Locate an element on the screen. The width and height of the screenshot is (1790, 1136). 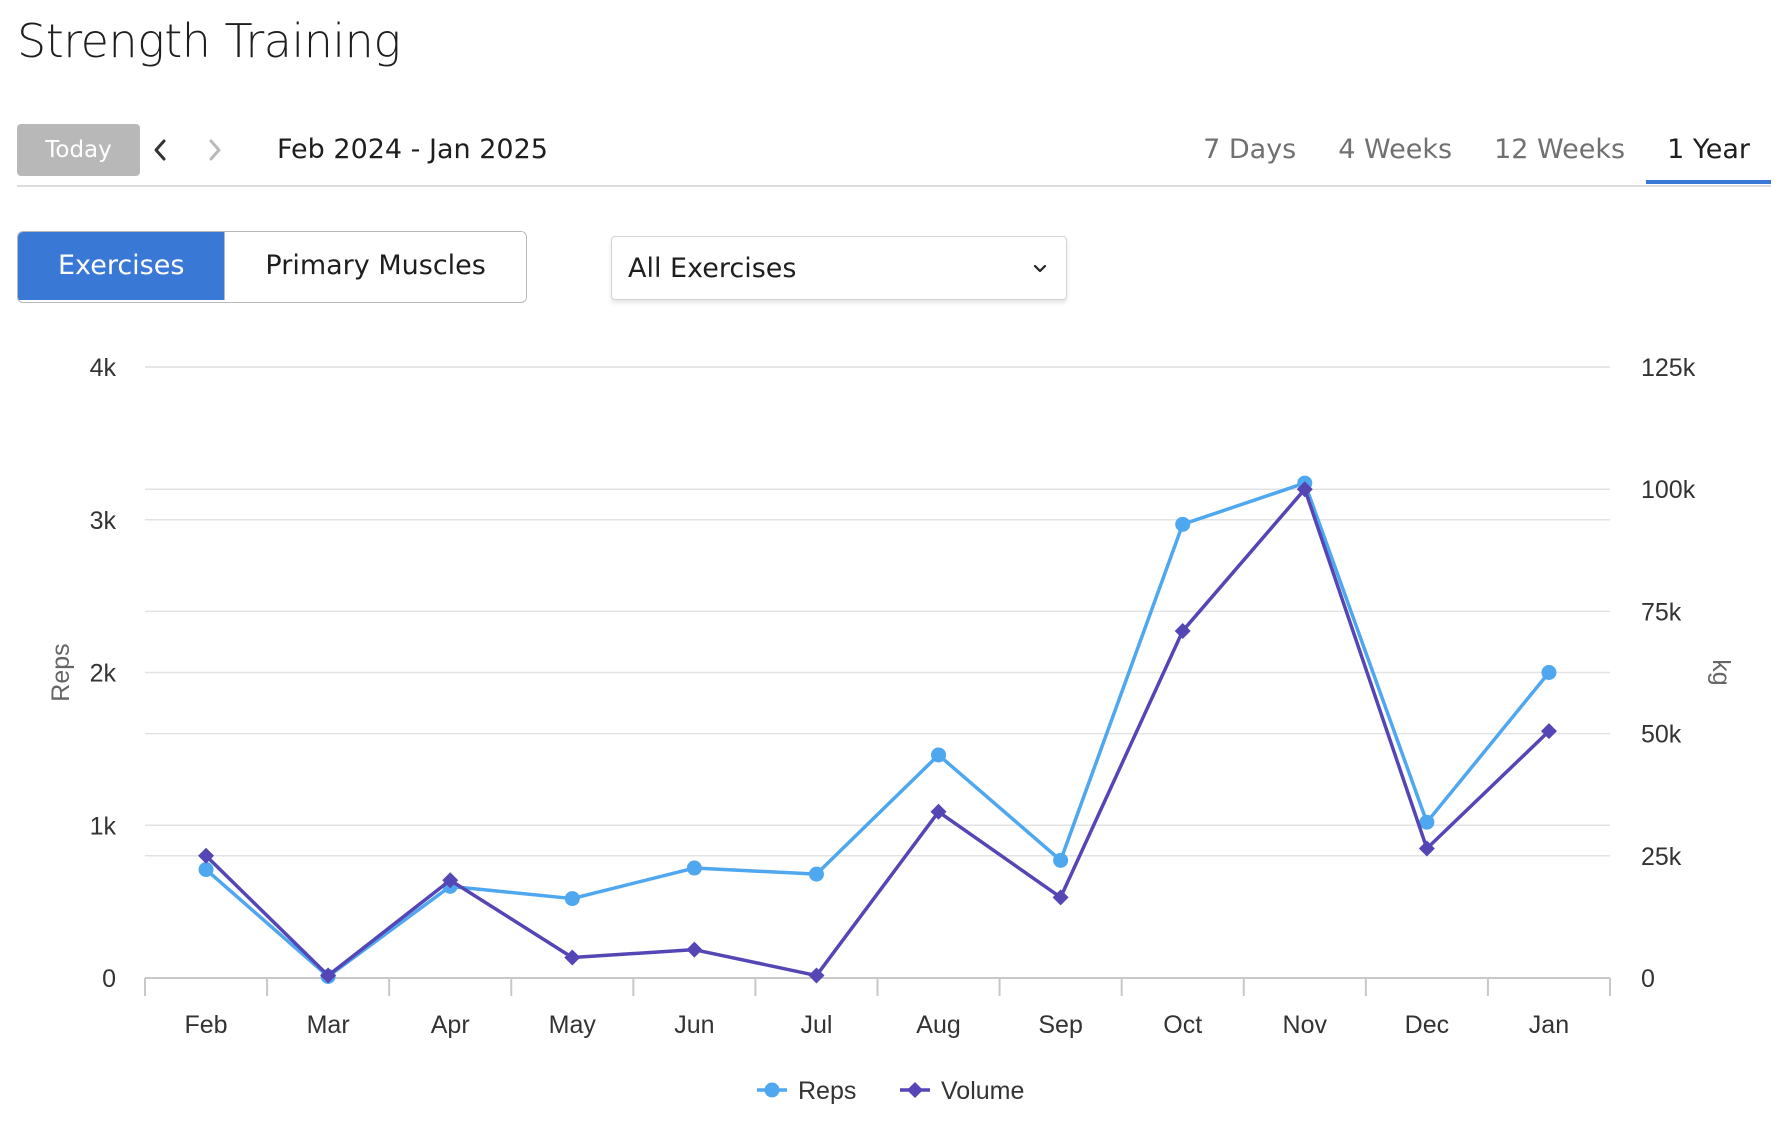
y-left-tick-label: 4k is located at coordinates (103, 368).